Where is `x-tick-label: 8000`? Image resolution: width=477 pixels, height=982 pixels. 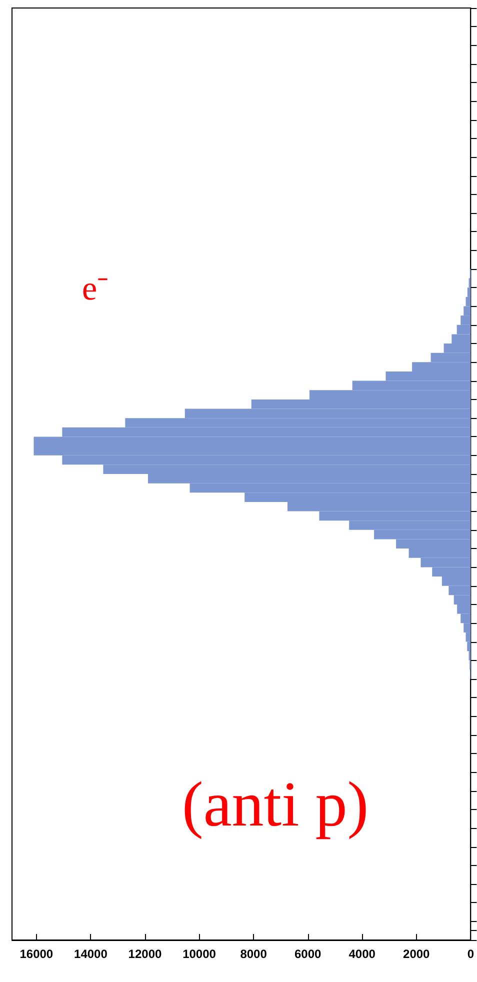
x-tick-label: 8000 is located at coordinates (254, 954).